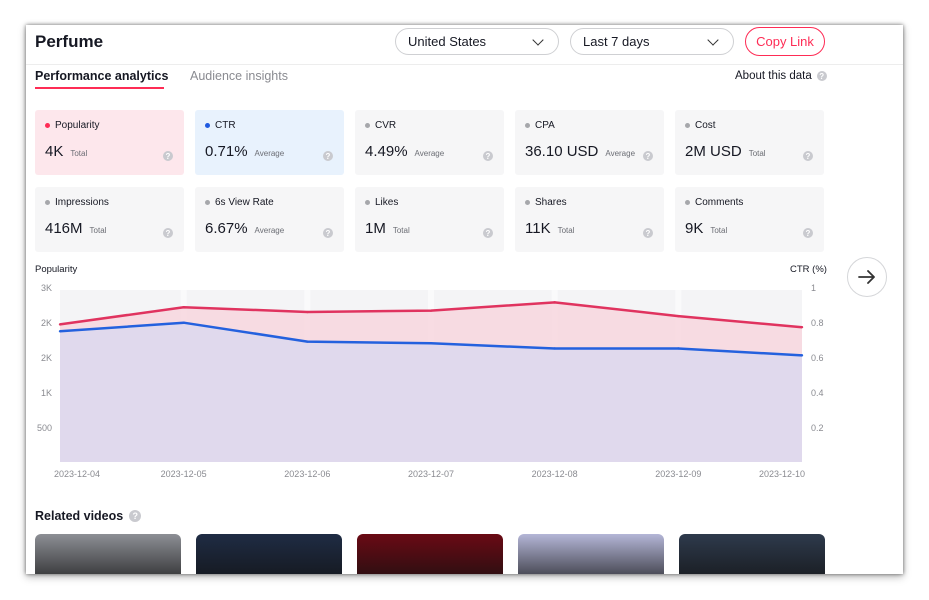 The height and width of the screenshot is (600, 929). What do you see at coordinates (307, 474) in the screenshot?
I see `x-axis-tick-label: 2023-12-06` at bounding box center [307, 474].